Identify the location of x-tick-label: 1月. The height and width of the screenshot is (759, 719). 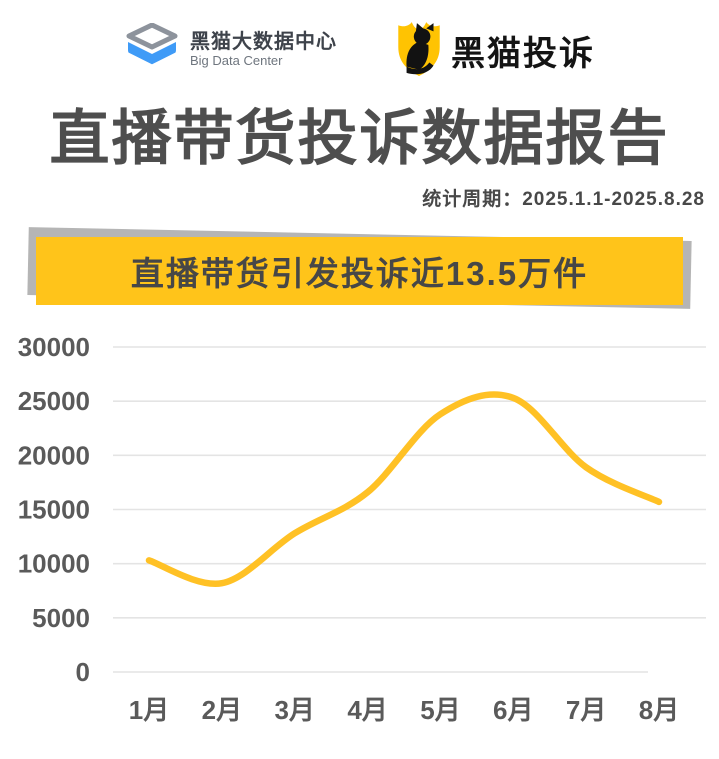
(149, 710).